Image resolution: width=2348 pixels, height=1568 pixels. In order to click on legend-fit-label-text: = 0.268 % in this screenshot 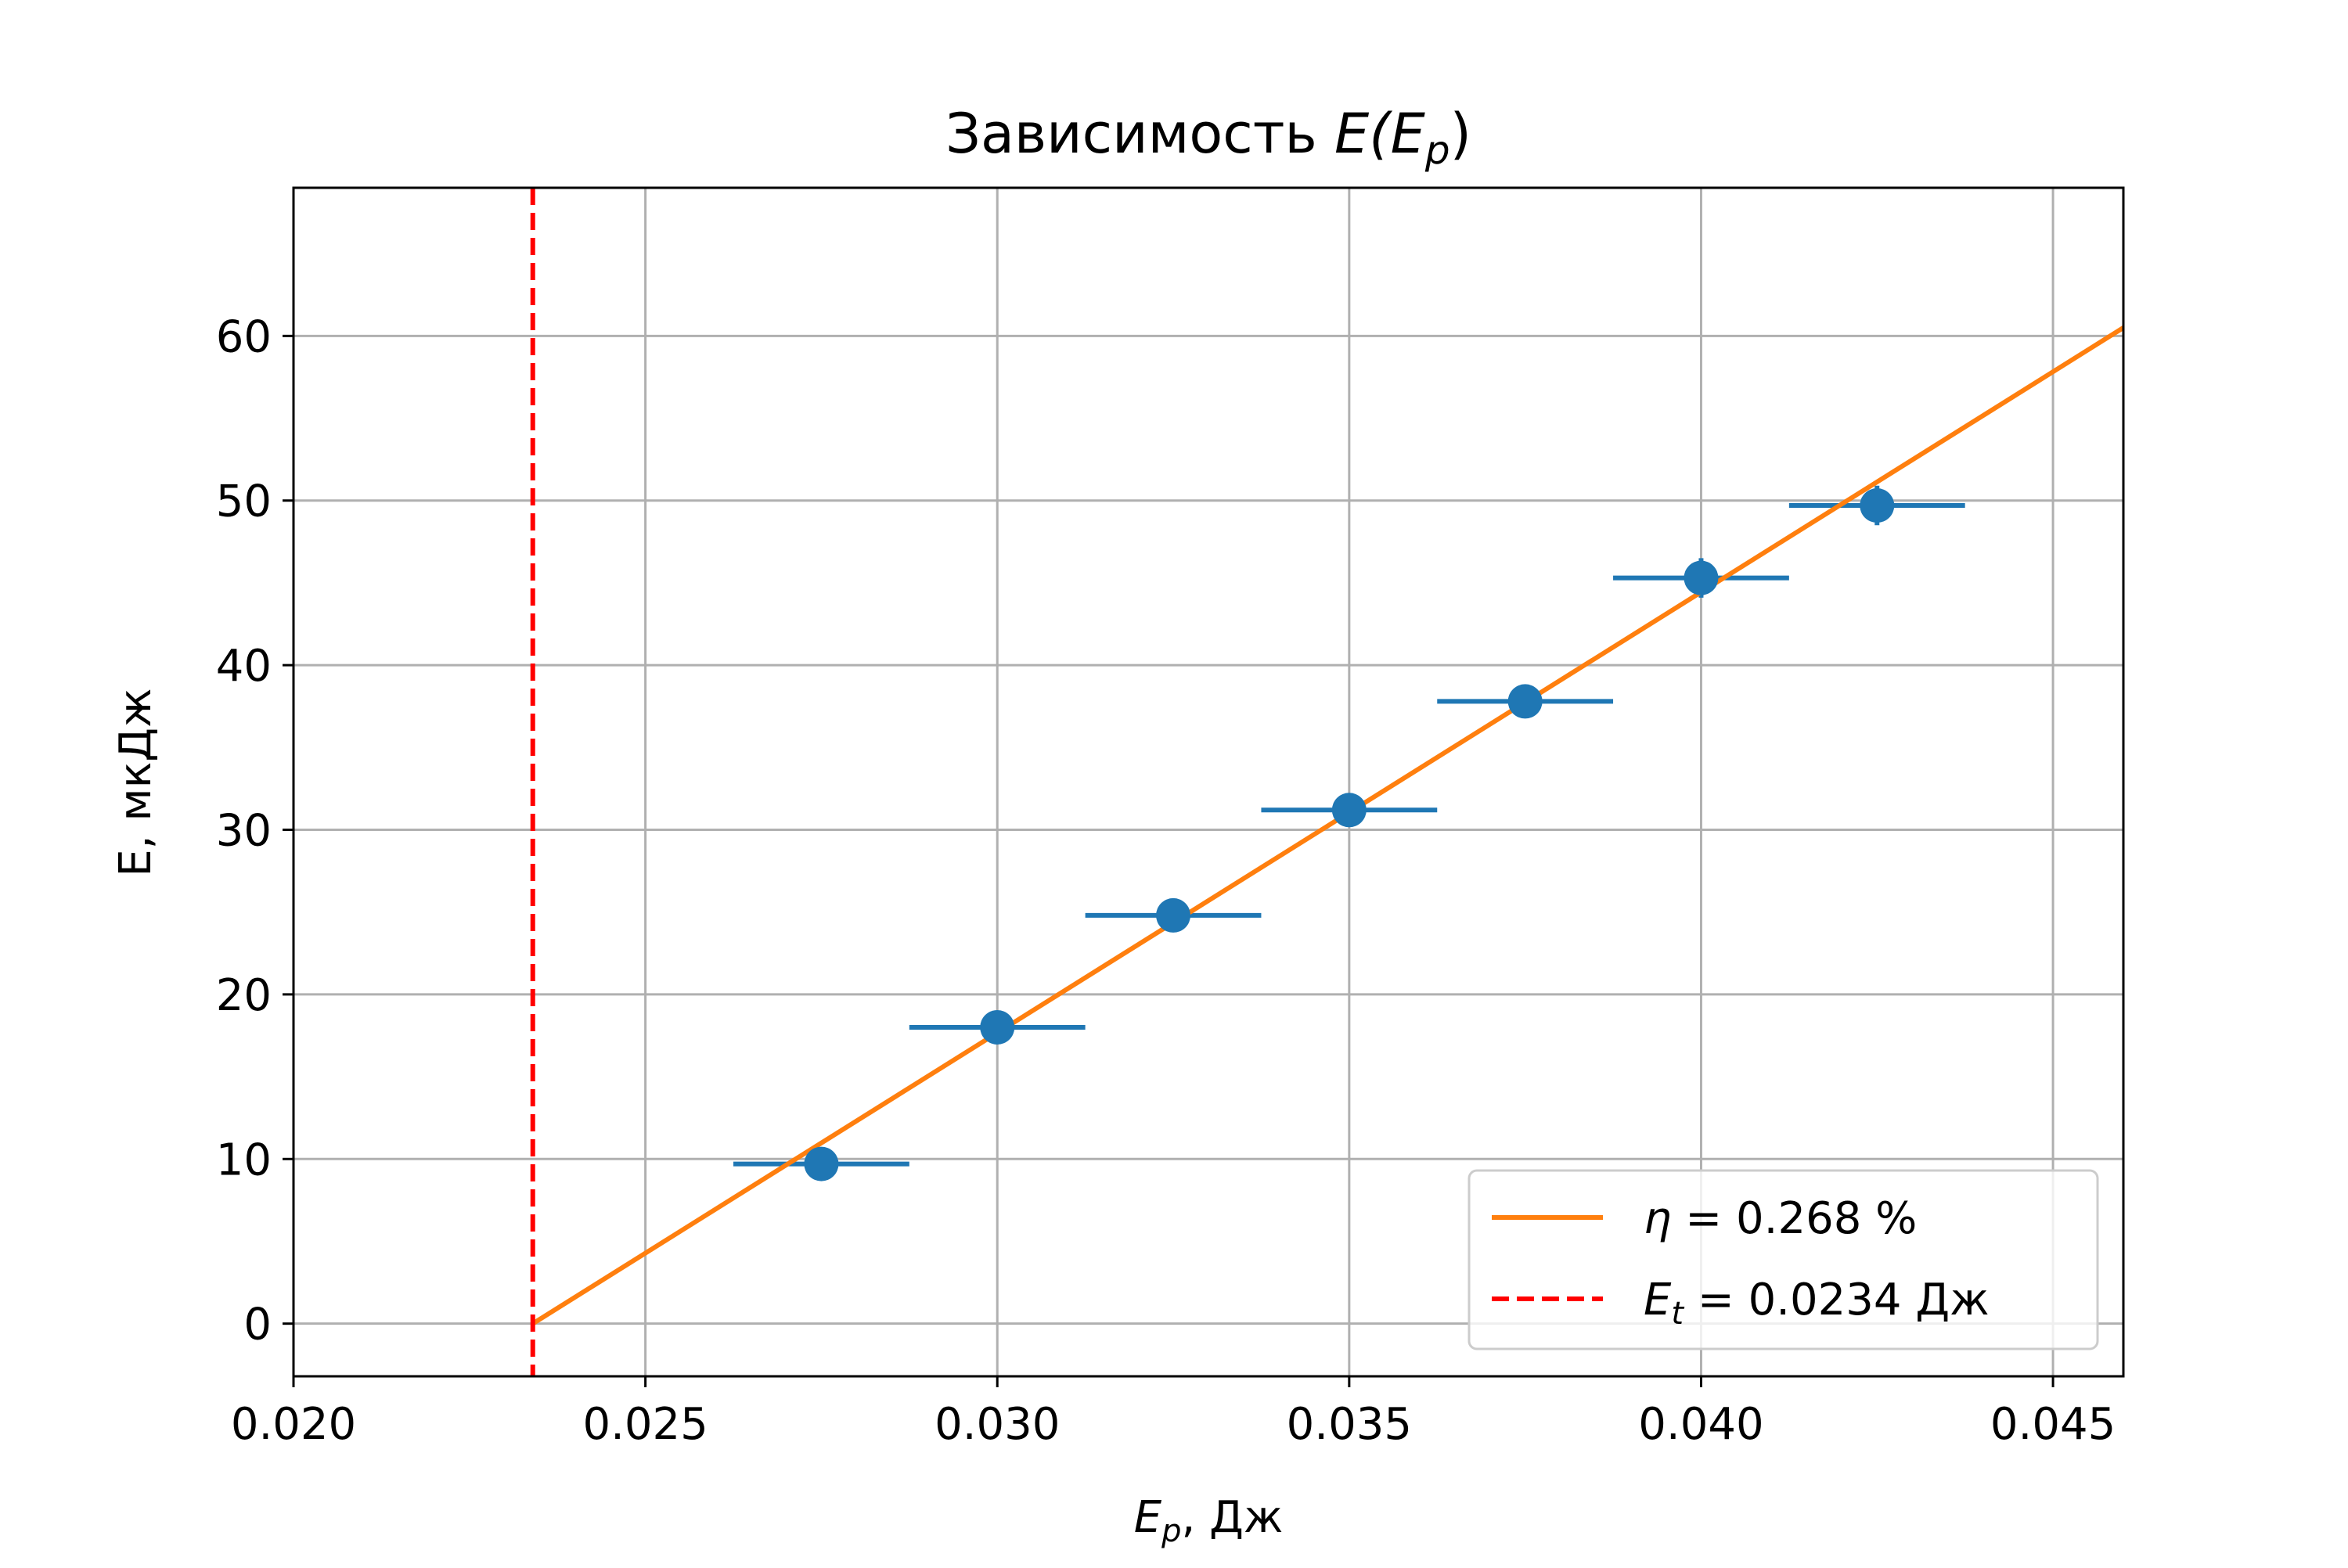, I will do `click(1795, 1218)`.